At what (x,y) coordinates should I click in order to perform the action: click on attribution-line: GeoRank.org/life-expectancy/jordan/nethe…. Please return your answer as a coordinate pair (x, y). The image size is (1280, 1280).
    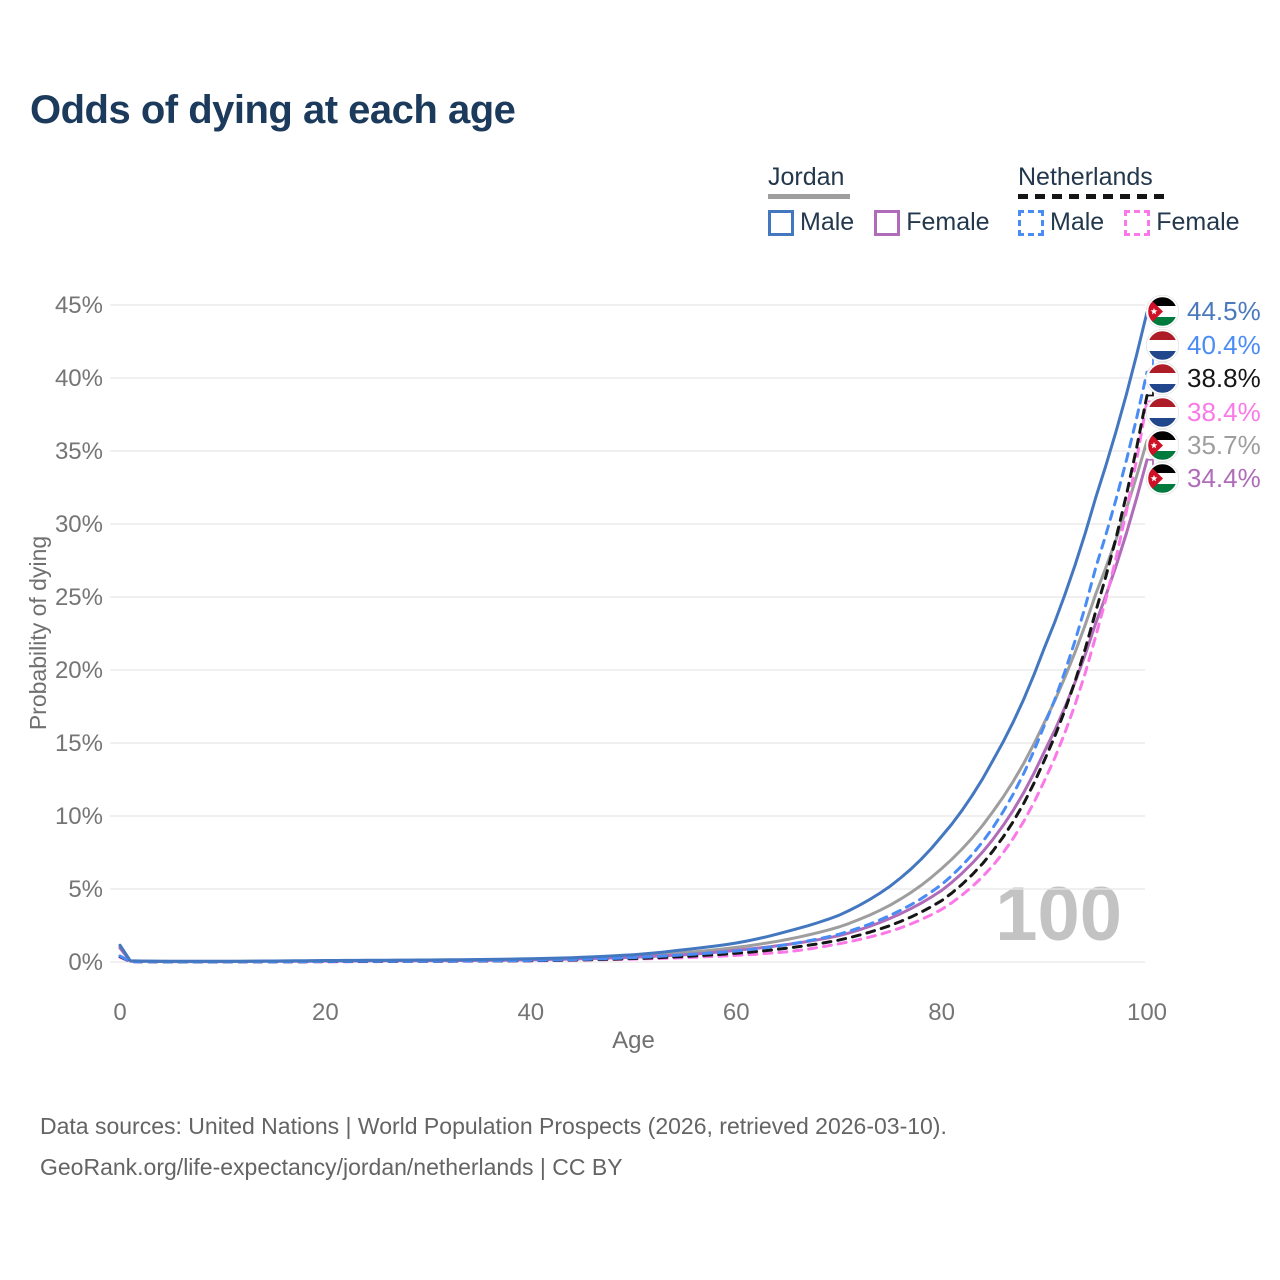
    Looking at the image, I should click on (331, 1167).